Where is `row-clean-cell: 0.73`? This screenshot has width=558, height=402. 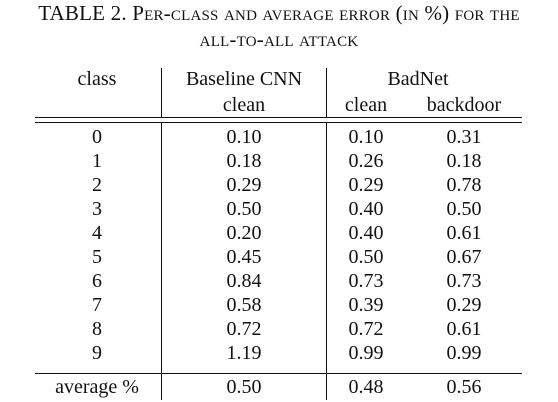
row-clean-cell: 0.73 is located at coordinates (366, 281).